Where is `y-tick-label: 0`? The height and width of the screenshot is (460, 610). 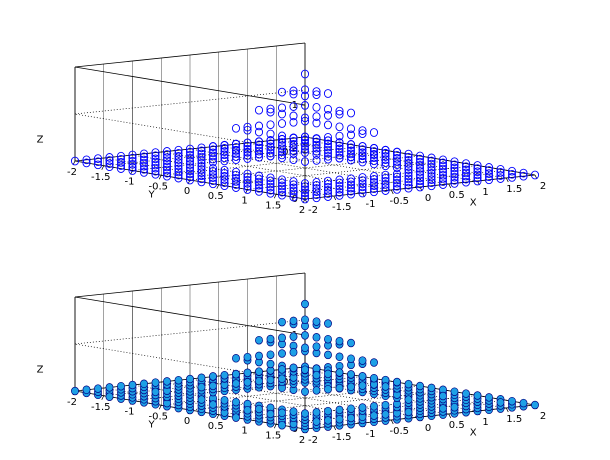 y-tick-label: 0 is located at coordinates (187, 191).